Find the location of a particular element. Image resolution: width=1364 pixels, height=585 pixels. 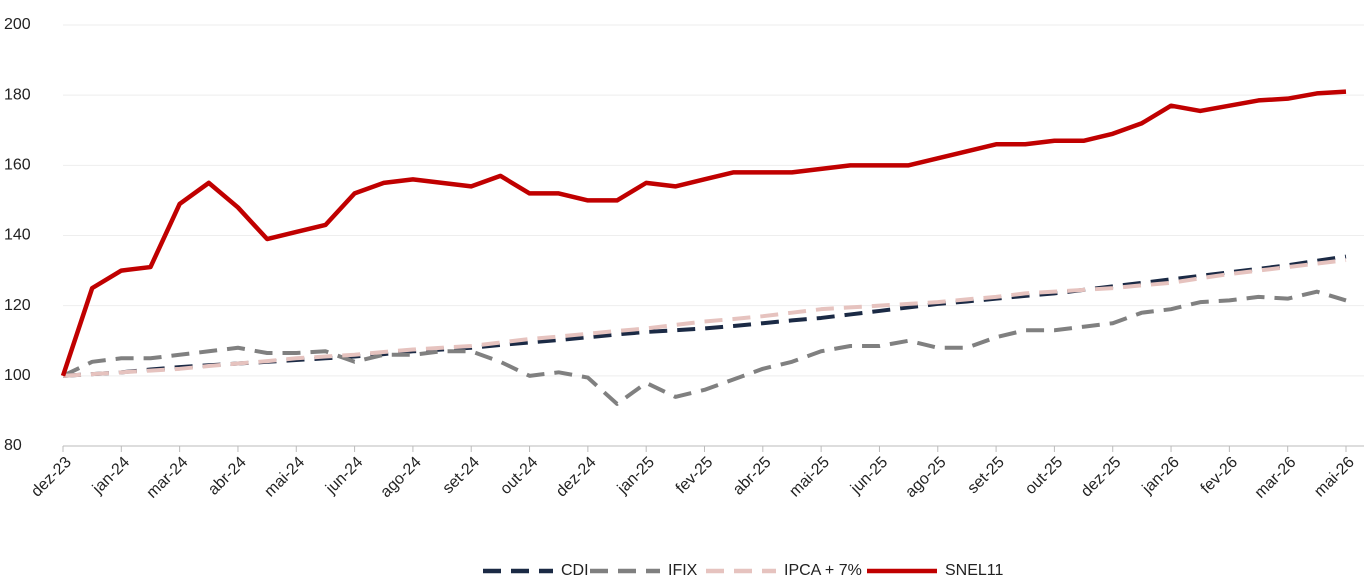

x-tick-label: abr-25 is located at coordinates (752, 476).